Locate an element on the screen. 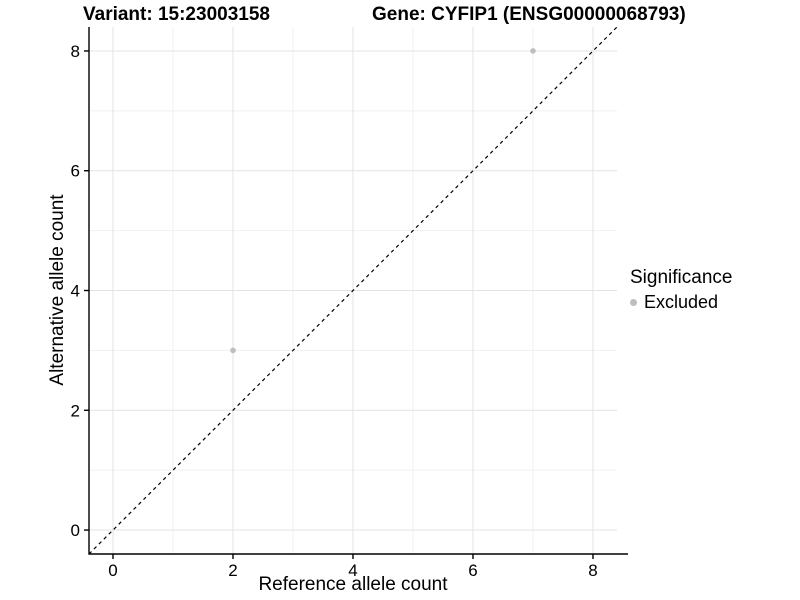  plot-title-gene: Gene: CYFIP1 (ENSG00000068793) is located at coordinates (529, 14).